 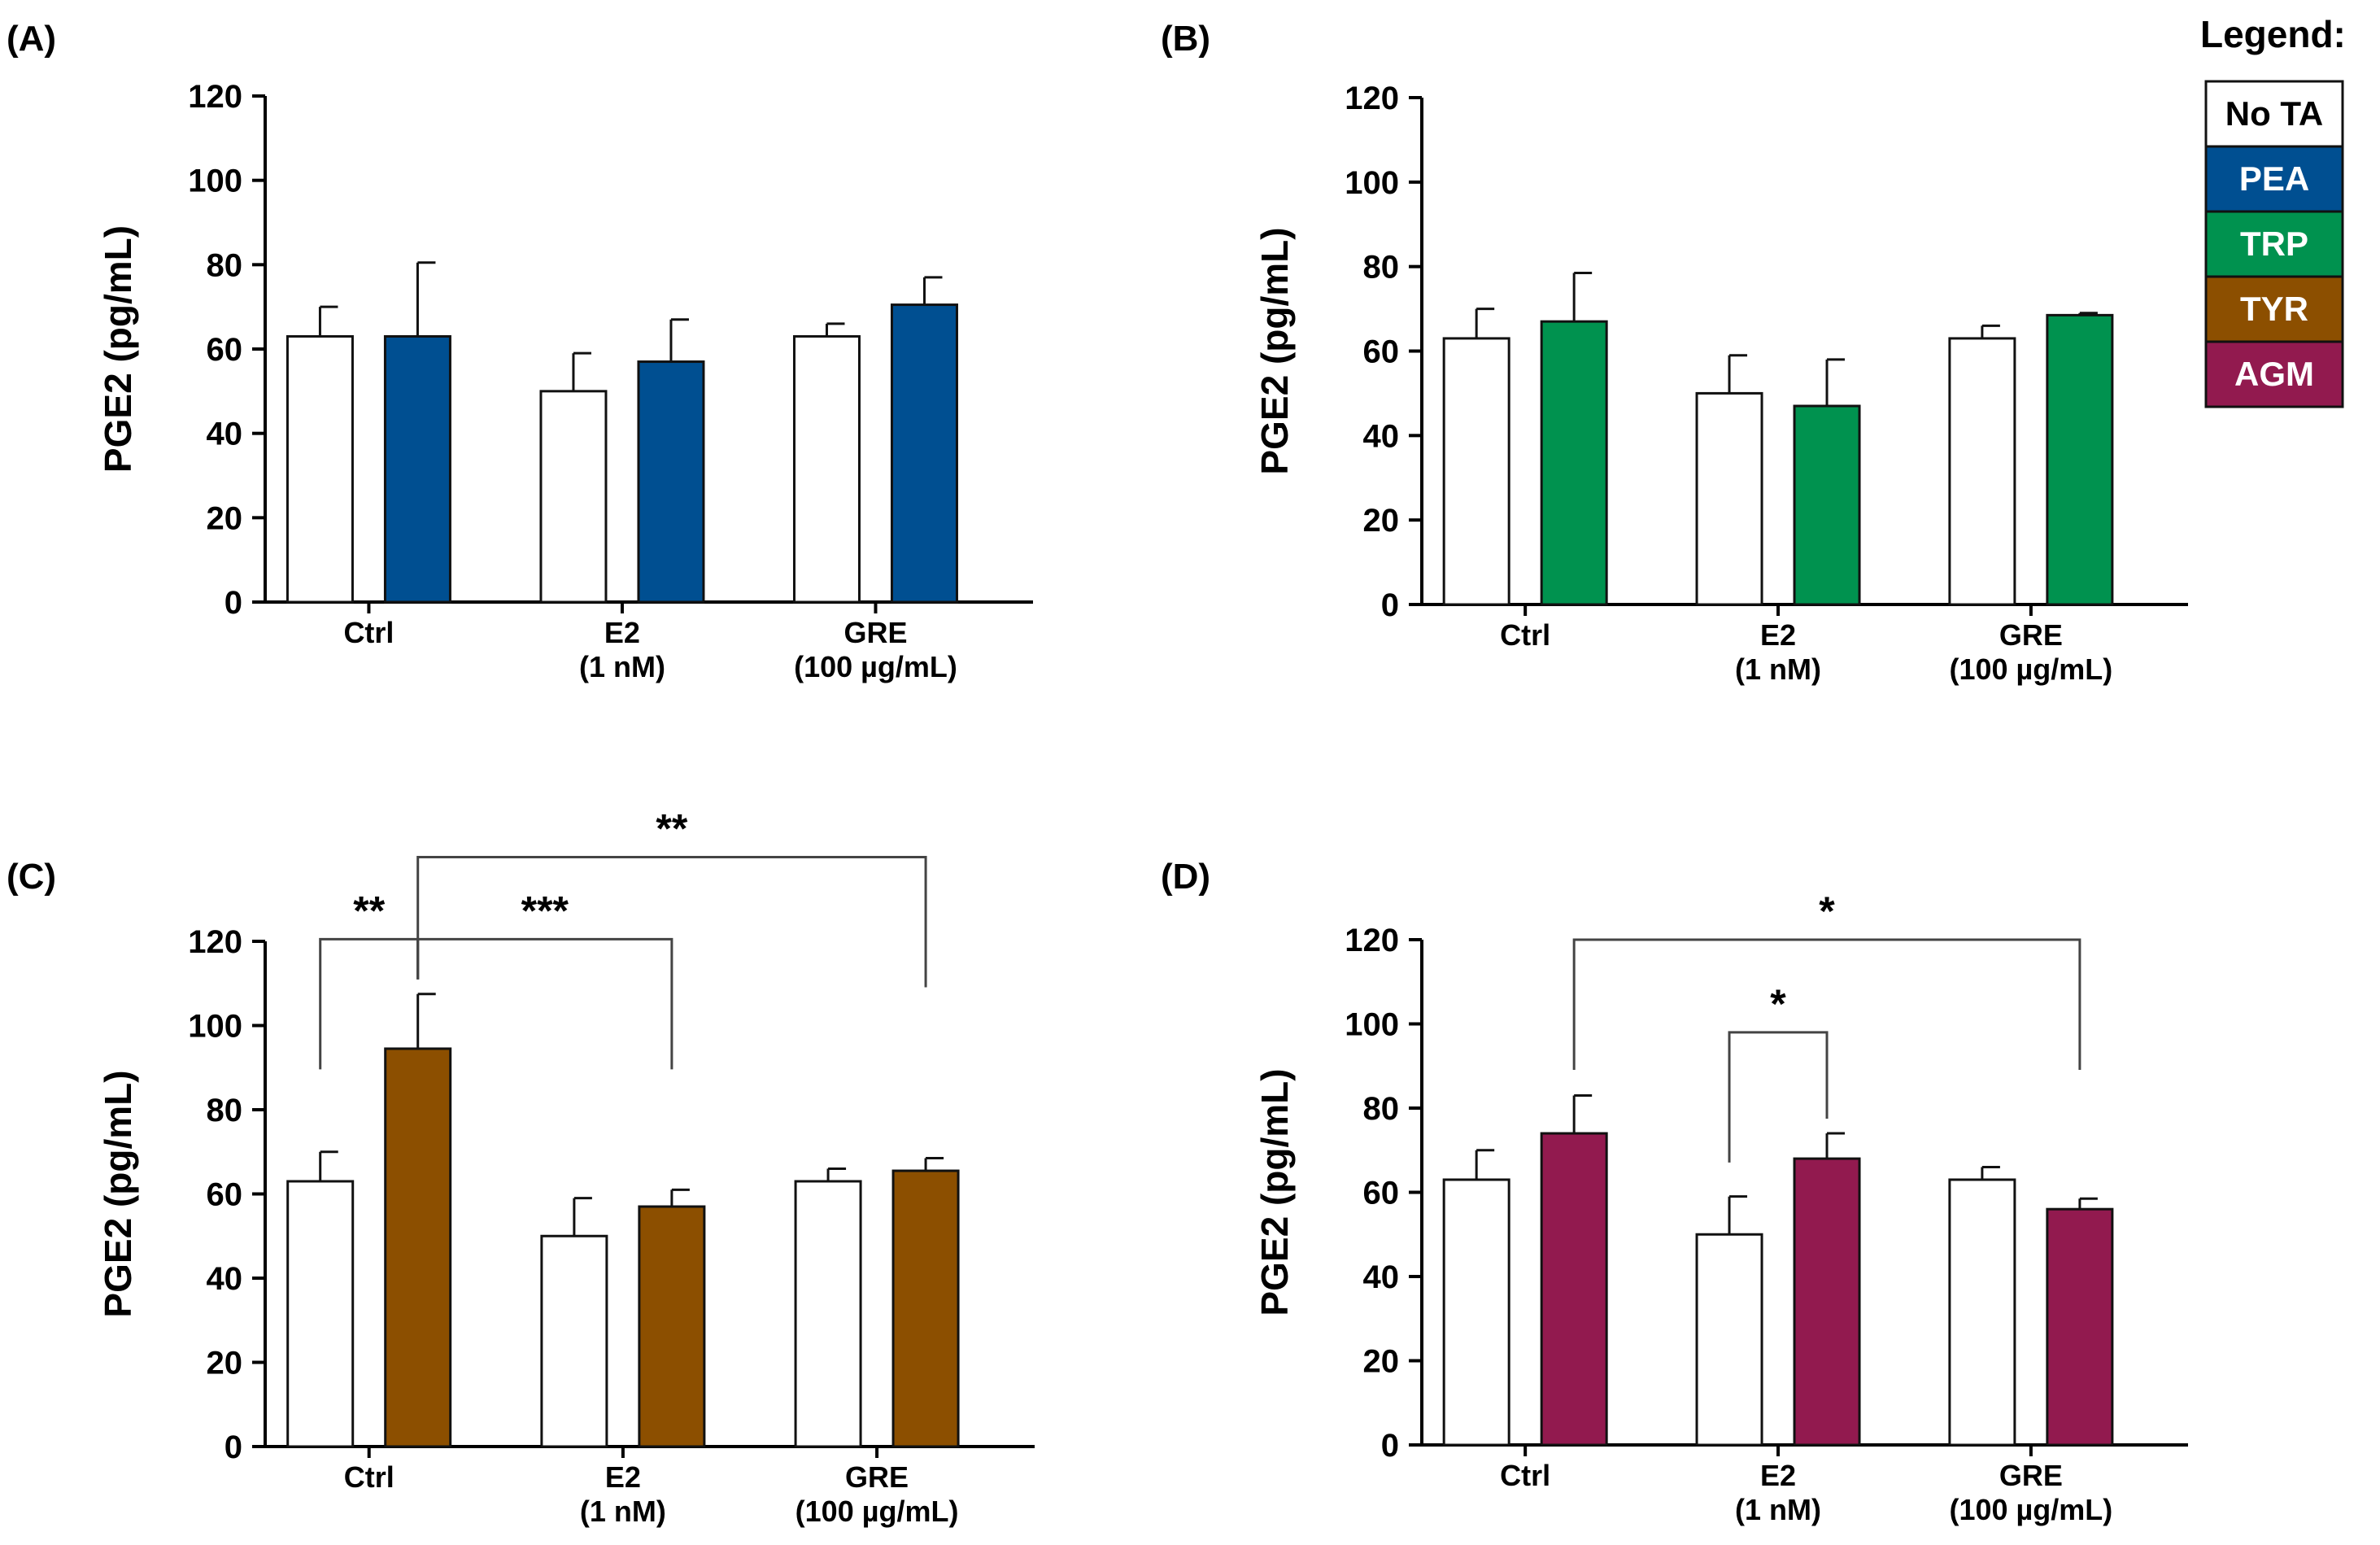 I want to click on legend-label: TRP, so click(x=2274, y=244).